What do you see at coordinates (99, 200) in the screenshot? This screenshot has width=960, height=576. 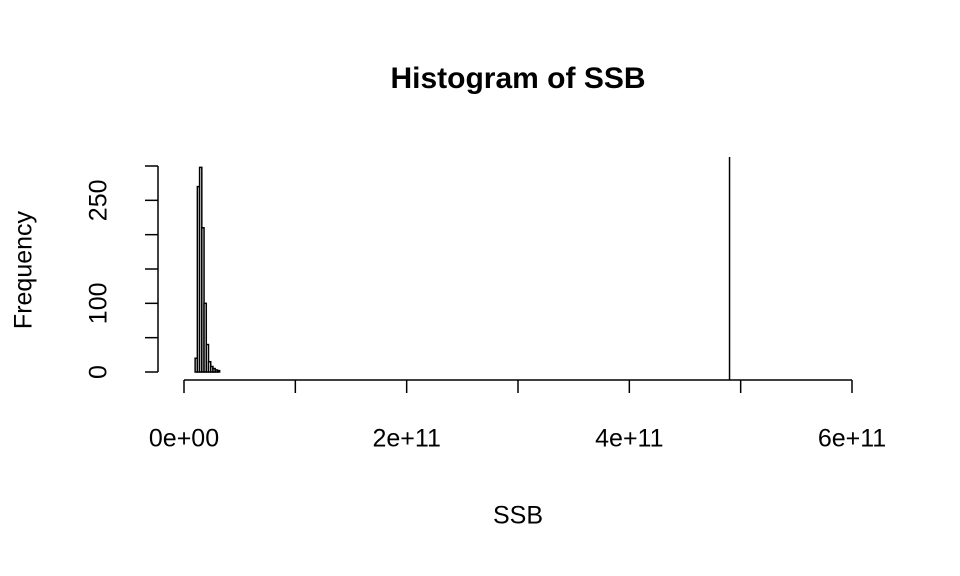 I see `y-tick-label: 250` at bounding box center [99, 200].